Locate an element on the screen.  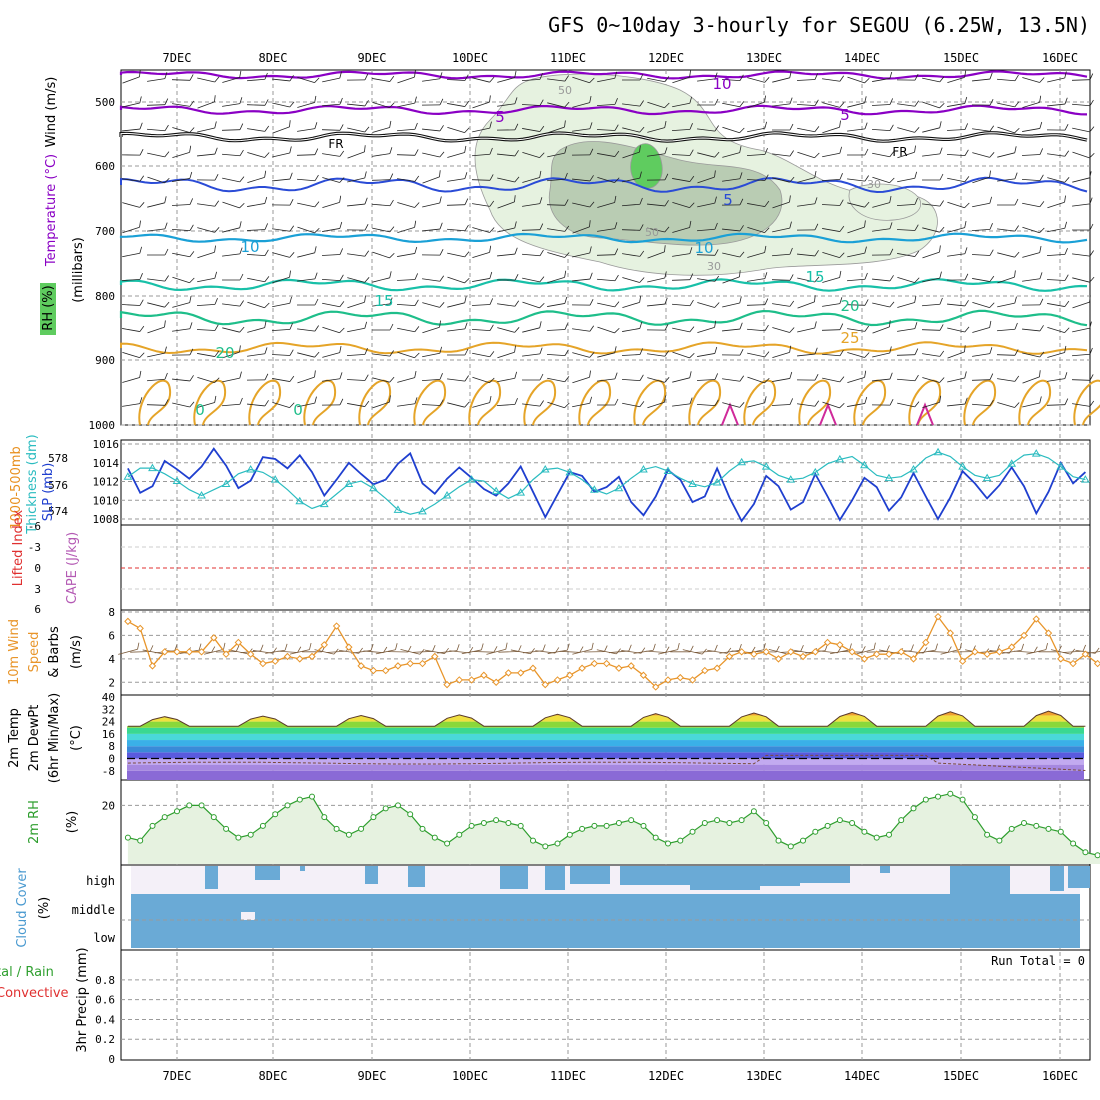
axis-label-minmax: (6hr Min/Max) is located at coordinates (54, 738).